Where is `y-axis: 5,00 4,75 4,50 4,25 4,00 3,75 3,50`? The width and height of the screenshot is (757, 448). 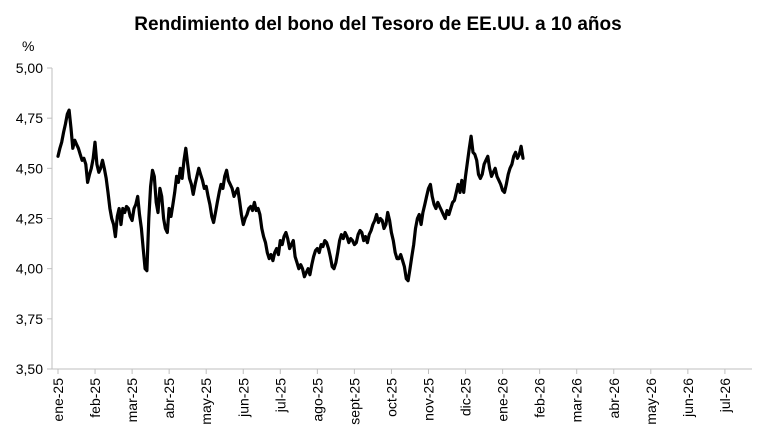
y-axis: 5,00 4,75 4,50 4,25 4,00 3,75 3,50 is located at coordinates (34, 218).